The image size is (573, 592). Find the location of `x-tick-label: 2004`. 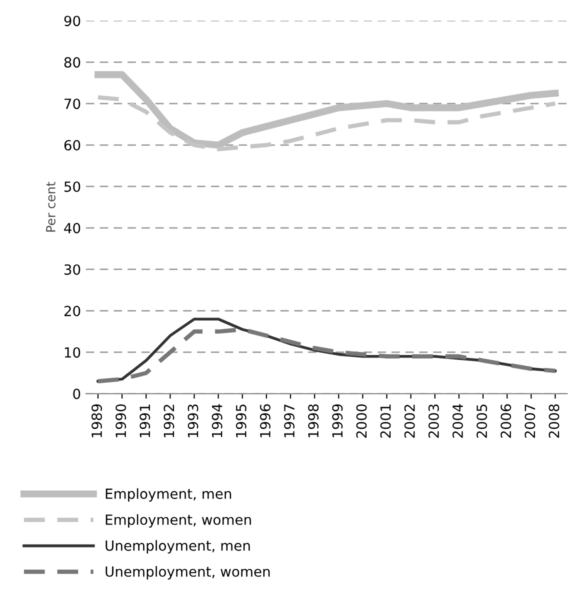

x-tick-label: 2004 is located at coordinates (458, 421).